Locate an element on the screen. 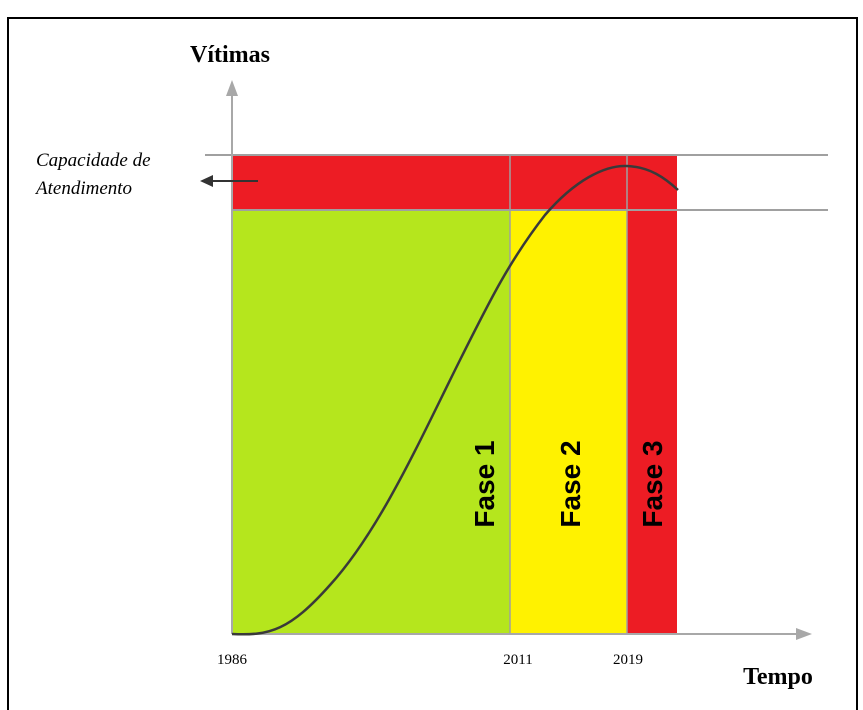 The image size is (863, 710). phase-label: Fase 3 is located at coordinates (652, 483).